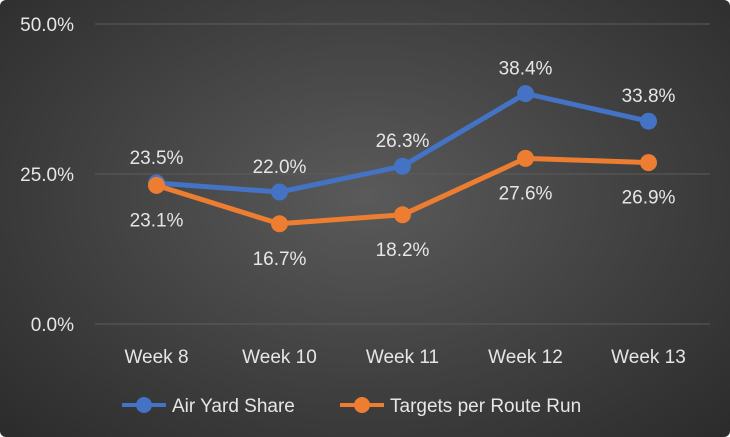 This screenshot has height=437, width=730. I want to click on data-label: 26.9%, so click(649, 198).